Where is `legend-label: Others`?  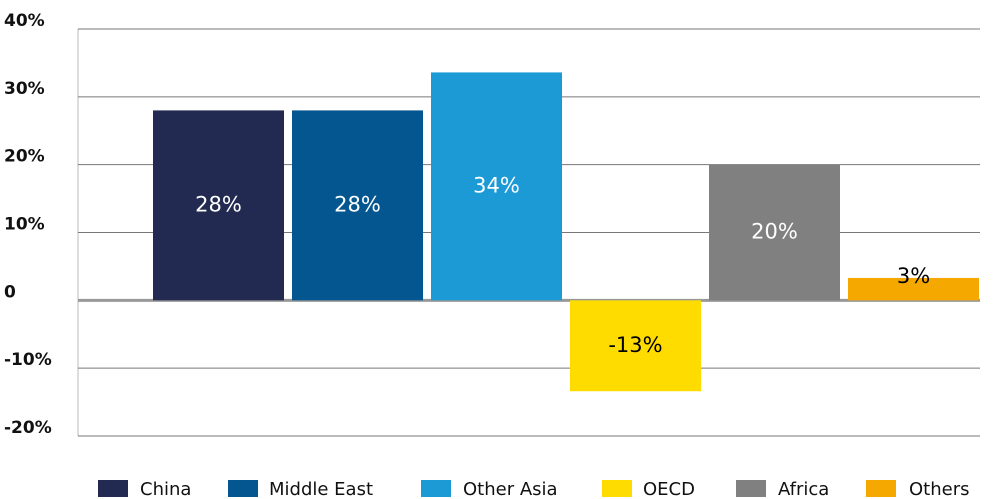
legend-label: Others is located at coordinates (939, 489).